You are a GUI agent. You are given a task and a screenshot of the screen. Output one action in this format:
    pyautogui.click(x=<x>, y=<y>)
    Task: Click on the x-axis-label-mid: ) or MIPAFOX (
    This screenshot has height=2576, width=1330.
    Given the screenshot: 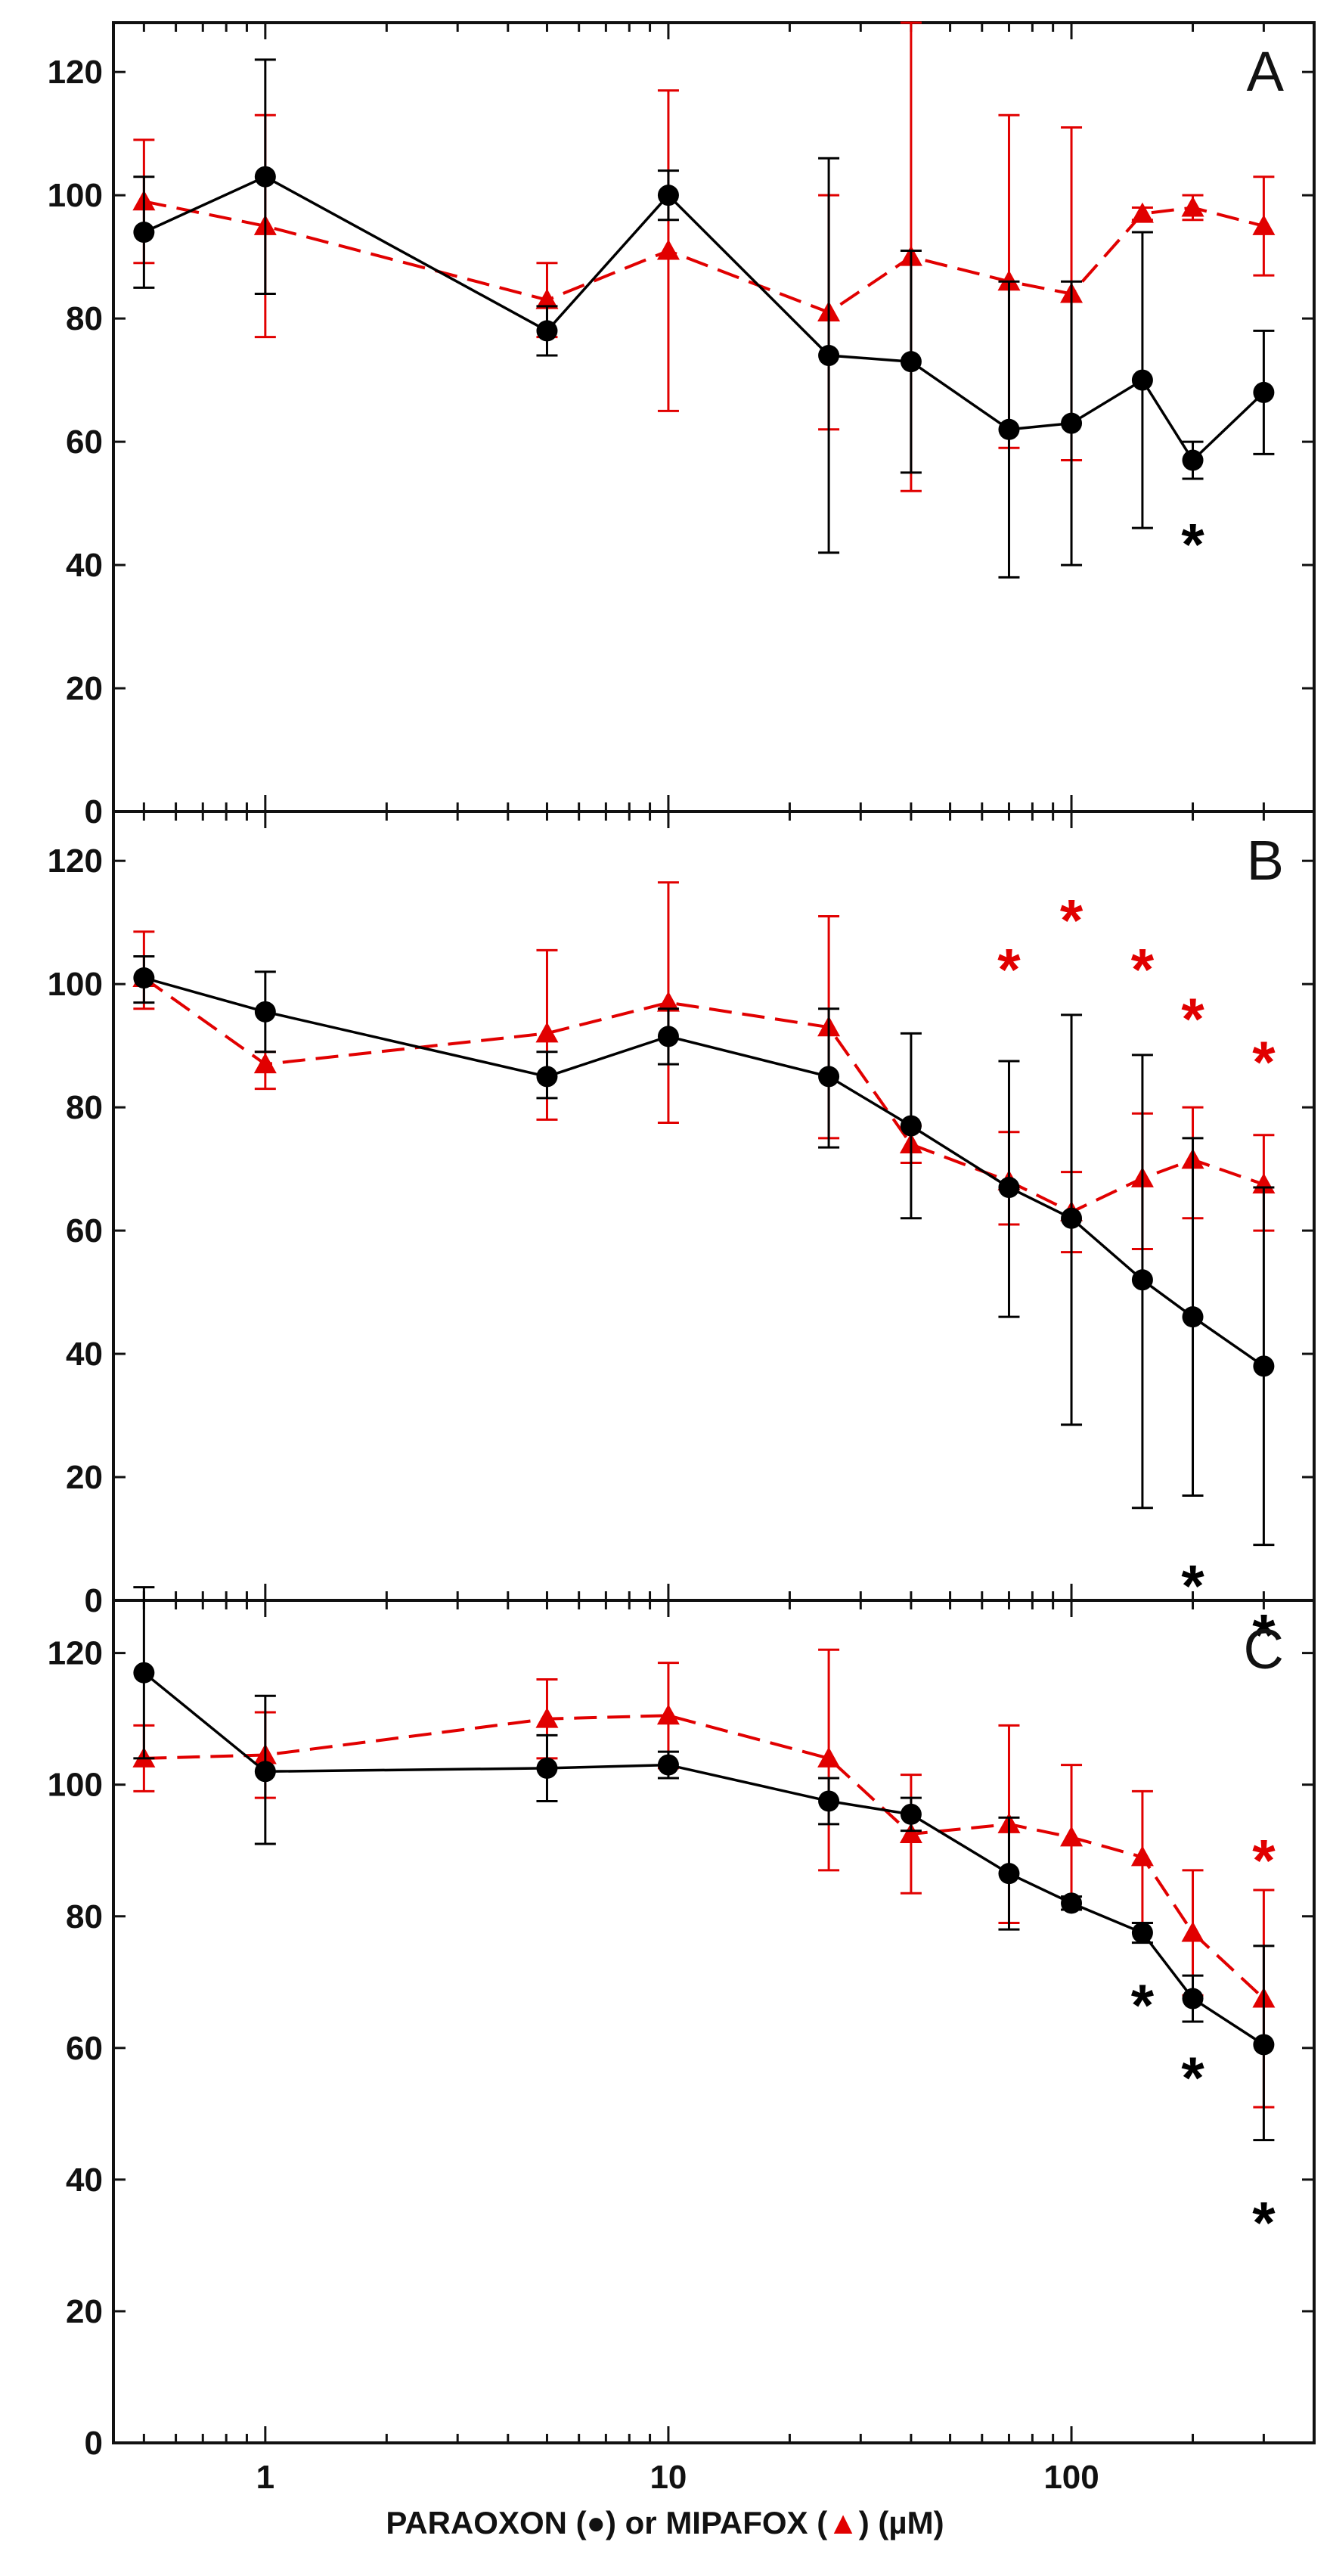 What is the action you would take?
    pyautogui.click(x=717, y=2522)
    